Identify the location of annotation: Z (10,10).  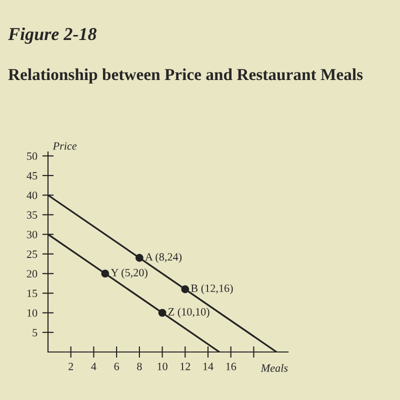
(189, 313).